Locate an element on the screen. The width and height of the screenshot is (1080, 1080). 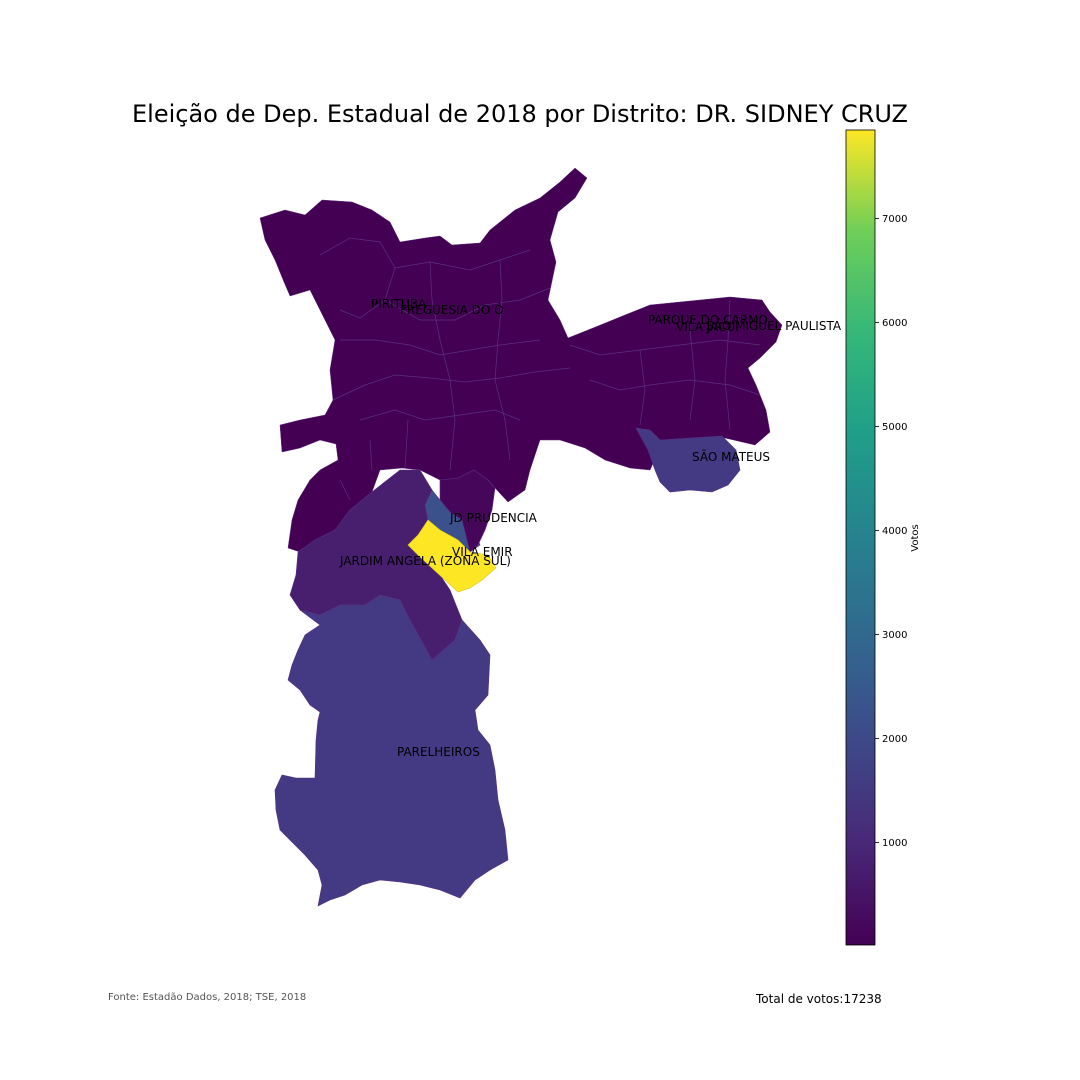
colorbar: 1000 2000 3000 4000 5000 6000 7000 Votos is located at coordinates (883, 537).